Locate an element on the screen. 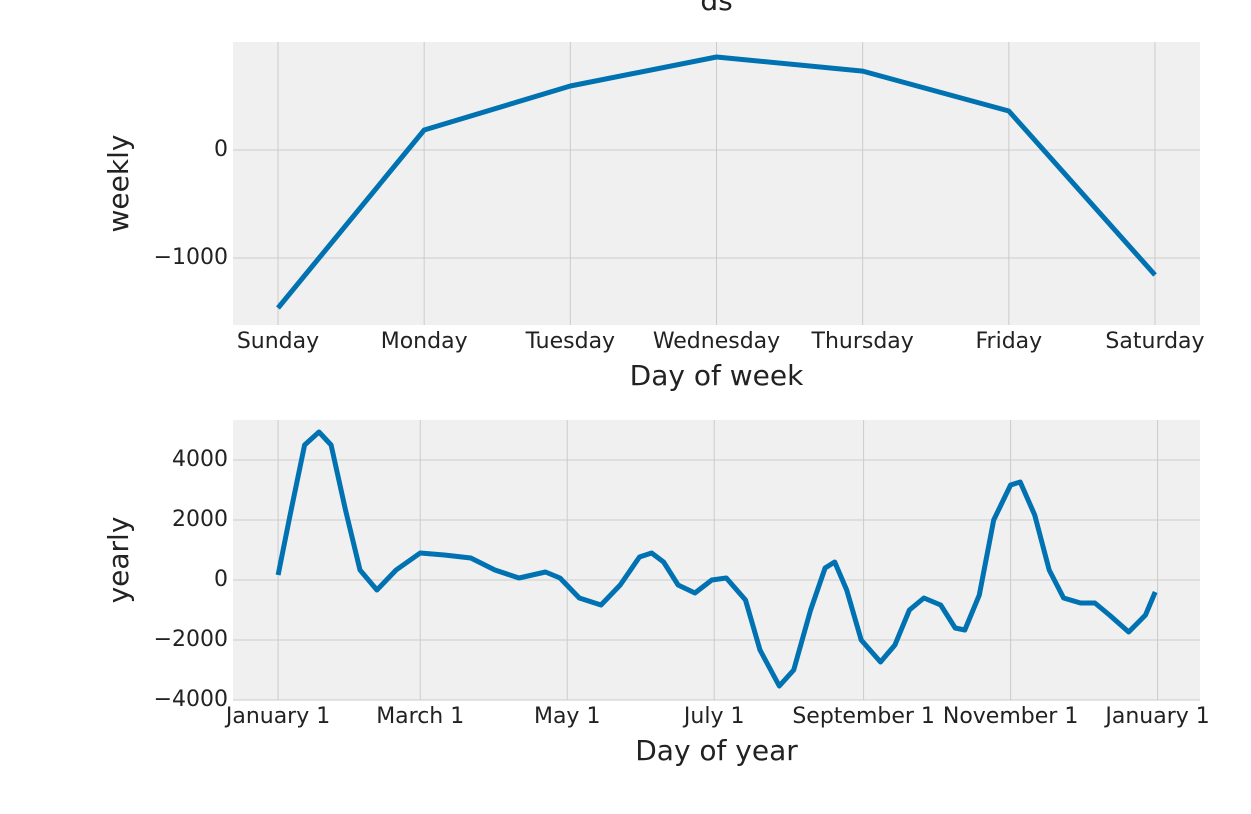  x-tick-label: Thursday is located at coordinates (862, 341).